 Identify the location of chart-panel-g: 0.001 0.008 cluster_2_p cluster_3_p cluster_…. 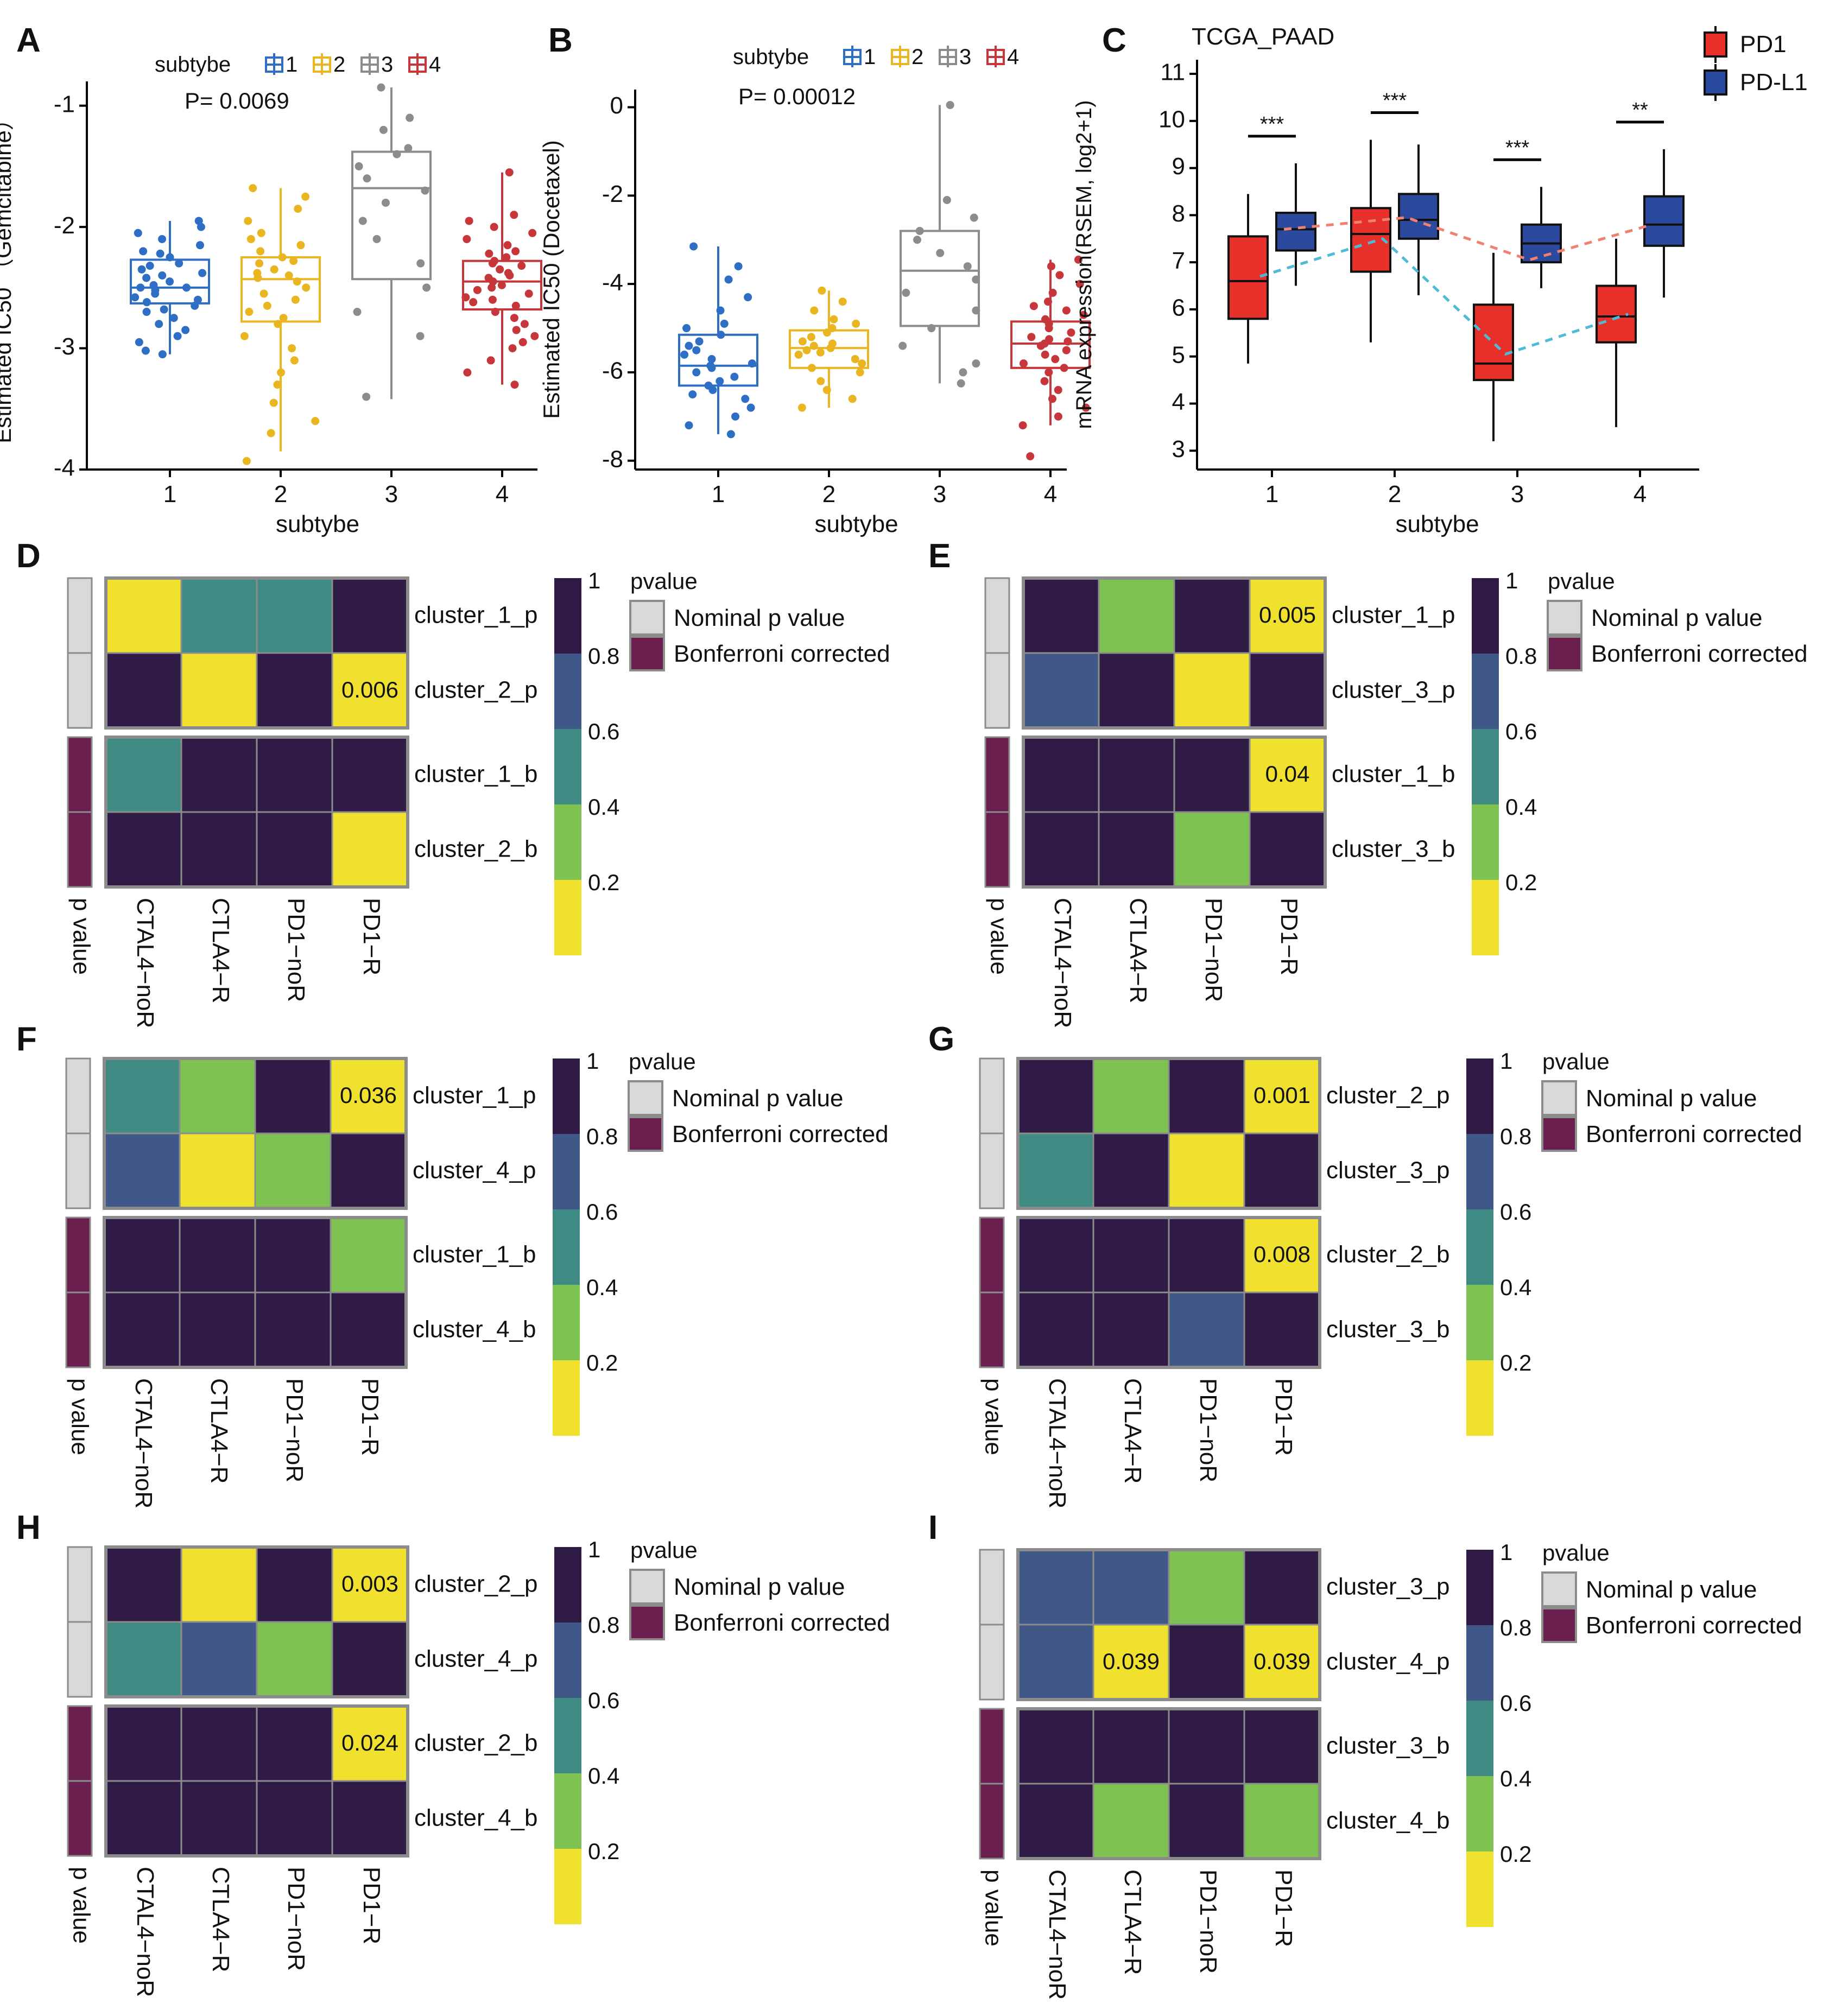
(1390, 1278).